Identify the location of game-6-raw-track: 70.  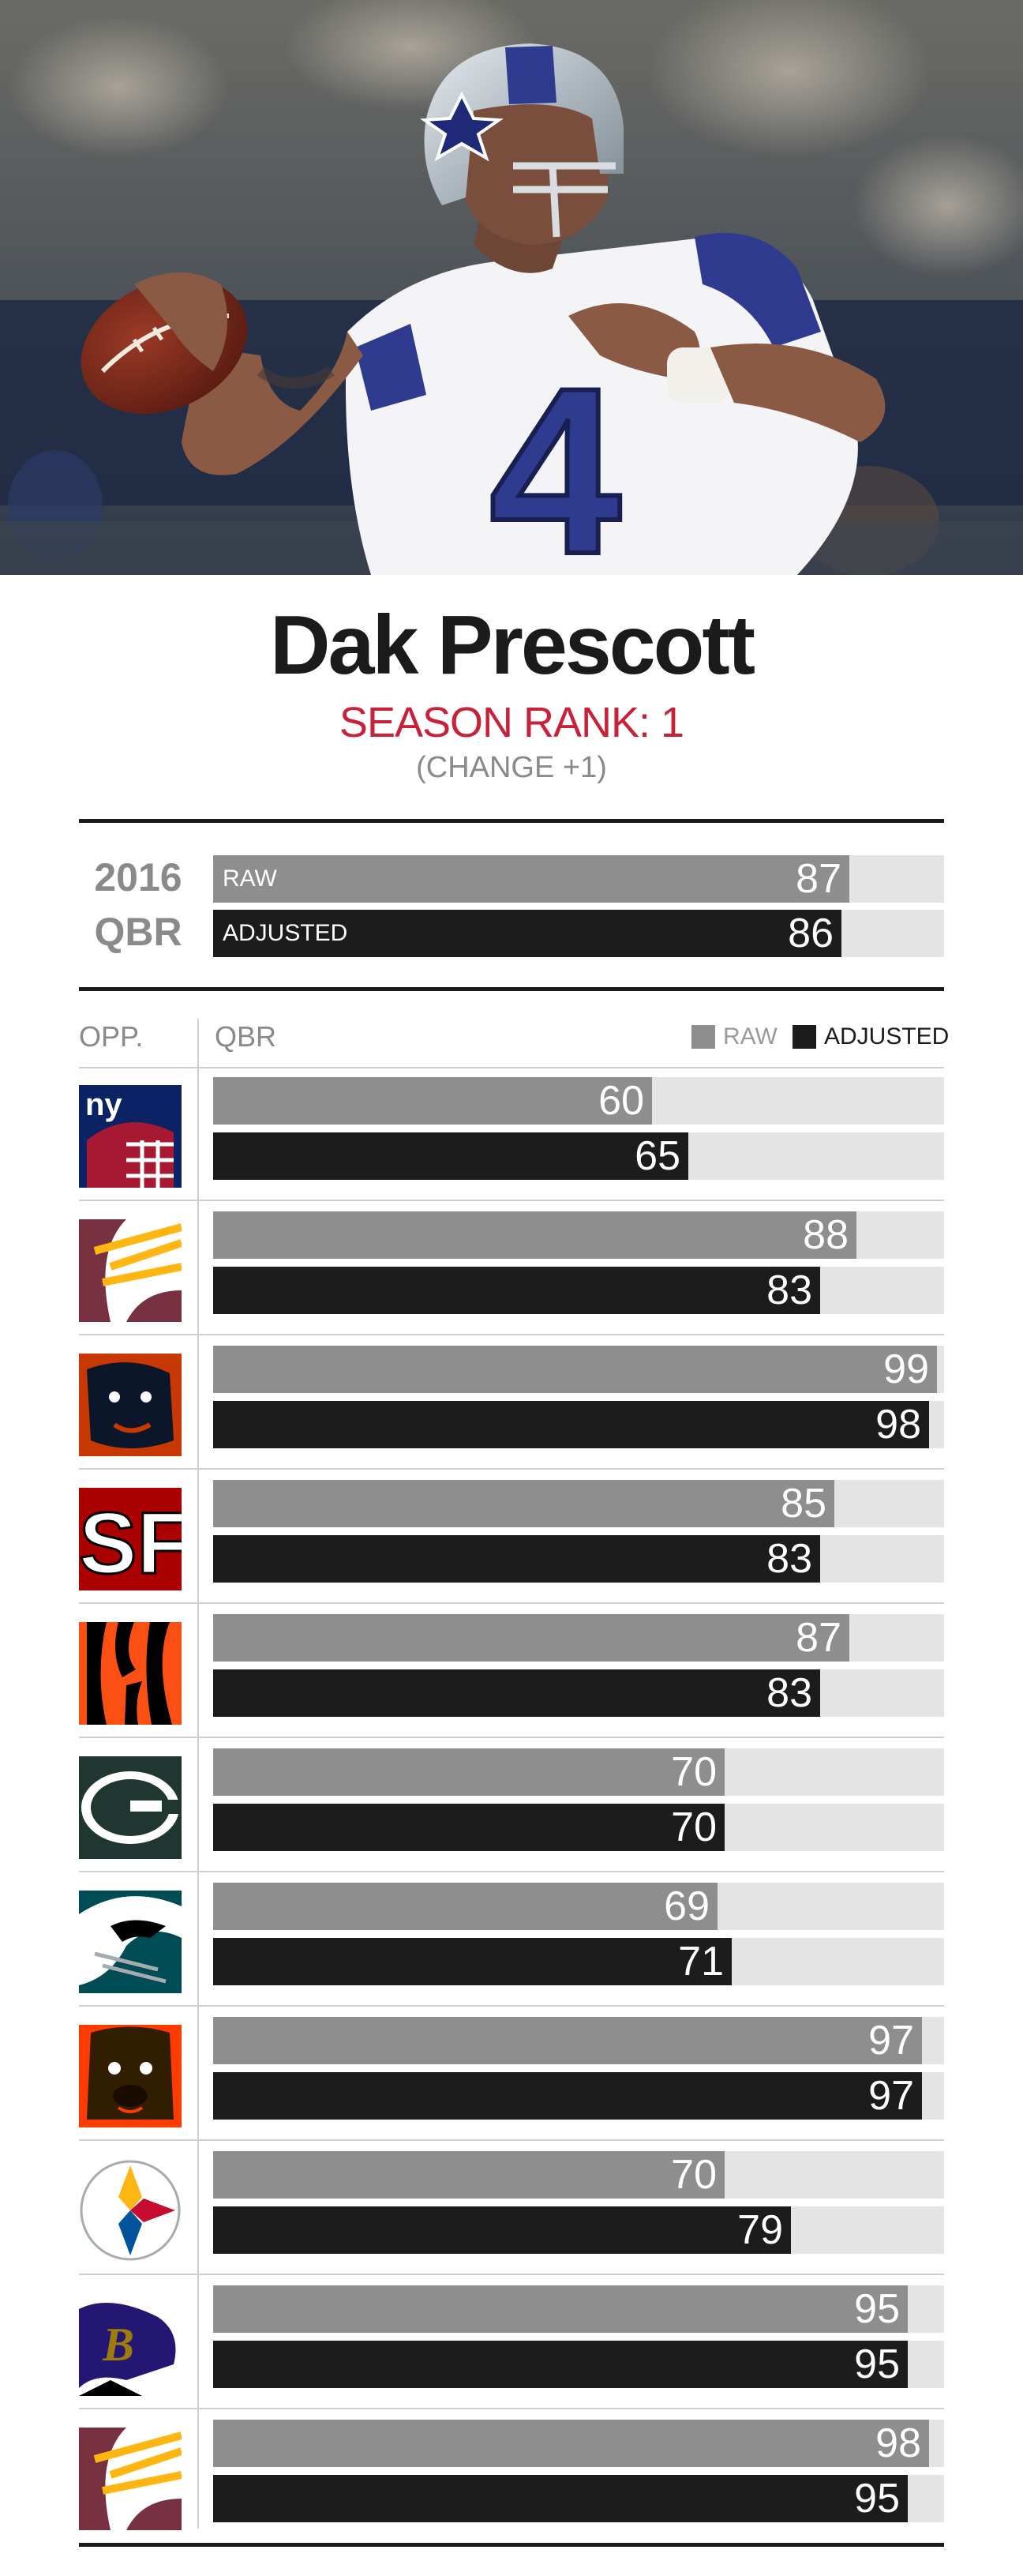
(578, 1772).